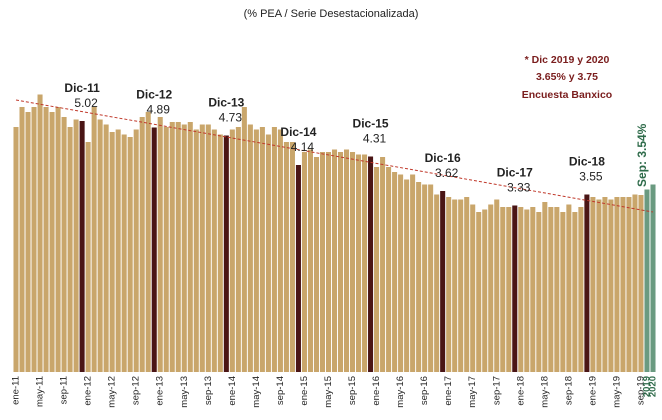 This screenshot has width=662, height=420. Describe the element at coordinates (112, 392) in the screenshot. I see `x-tick-label: may-12` at that location.